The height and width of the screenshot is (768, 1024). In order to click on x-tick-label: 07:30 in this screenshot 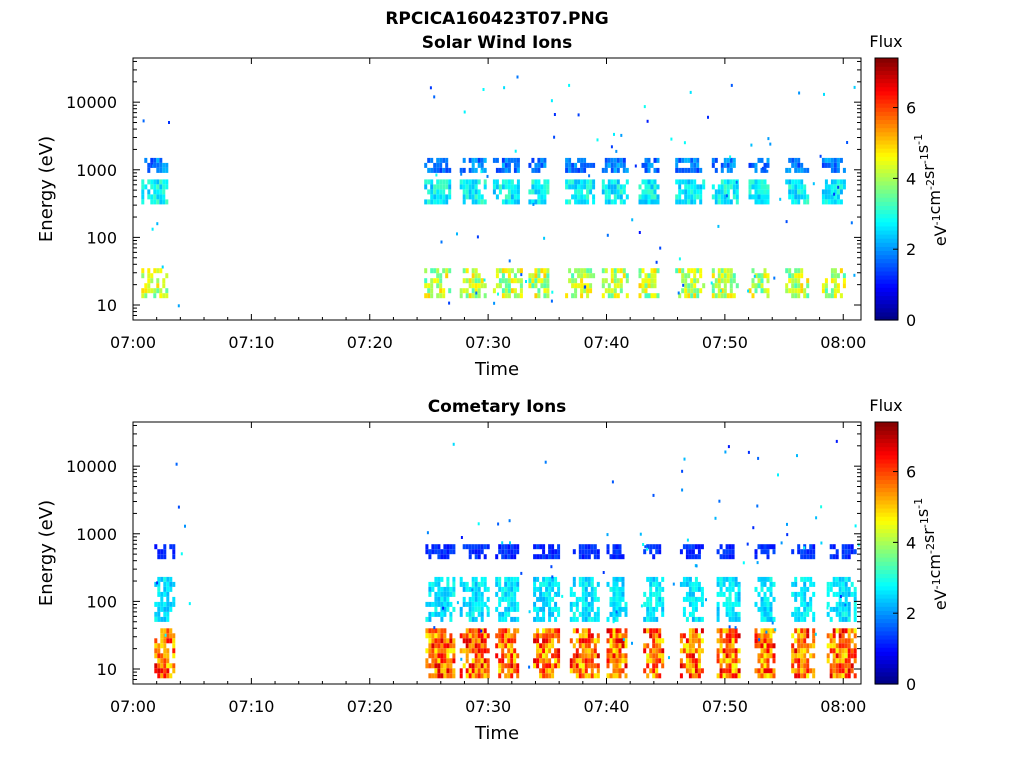, I will do `click(488, 706)`.